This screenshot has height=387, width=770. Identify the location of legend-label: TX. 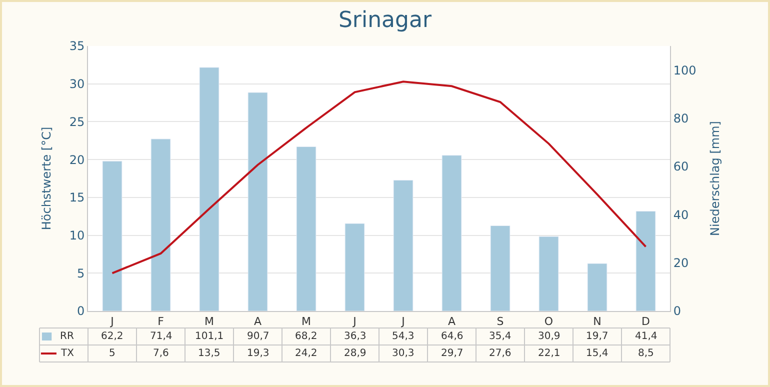
(67, 353).